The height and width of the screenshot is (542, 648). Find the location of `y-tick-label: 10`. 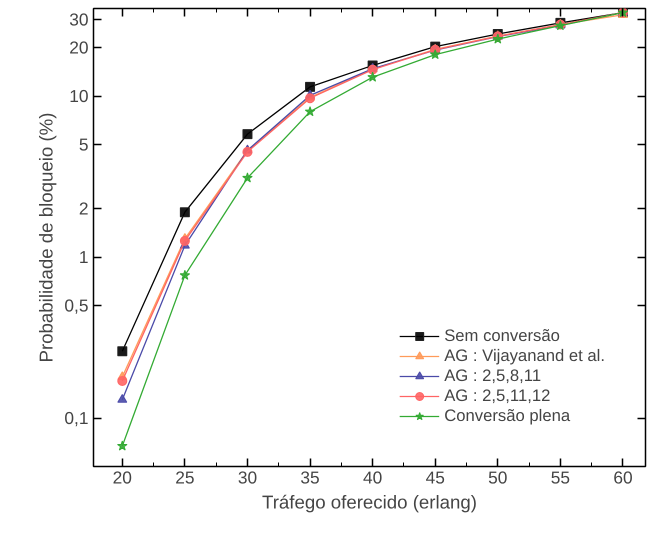

y-tick-label: 10 is located at coordinates (79, 96).